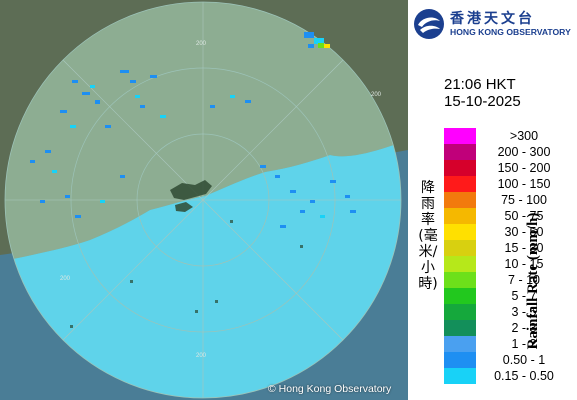  What do you see at coordinates (524, 280) in the screenshot?
I see `legend-label: 7 - 10` at bounding box center [524, 280].